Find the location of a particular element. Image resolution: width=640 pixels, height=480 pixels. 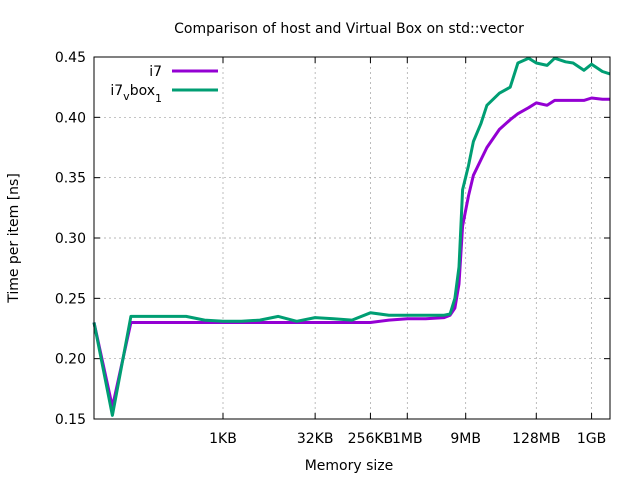

legend: i7 i7vbox1 is located at coordinates (164, 84).